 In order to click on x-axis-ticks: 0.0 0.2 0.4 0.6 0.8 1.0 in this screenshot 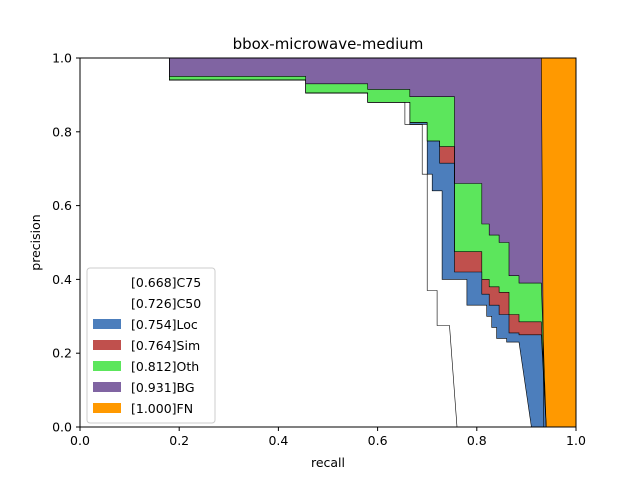, I will do `click(328, 437)`.